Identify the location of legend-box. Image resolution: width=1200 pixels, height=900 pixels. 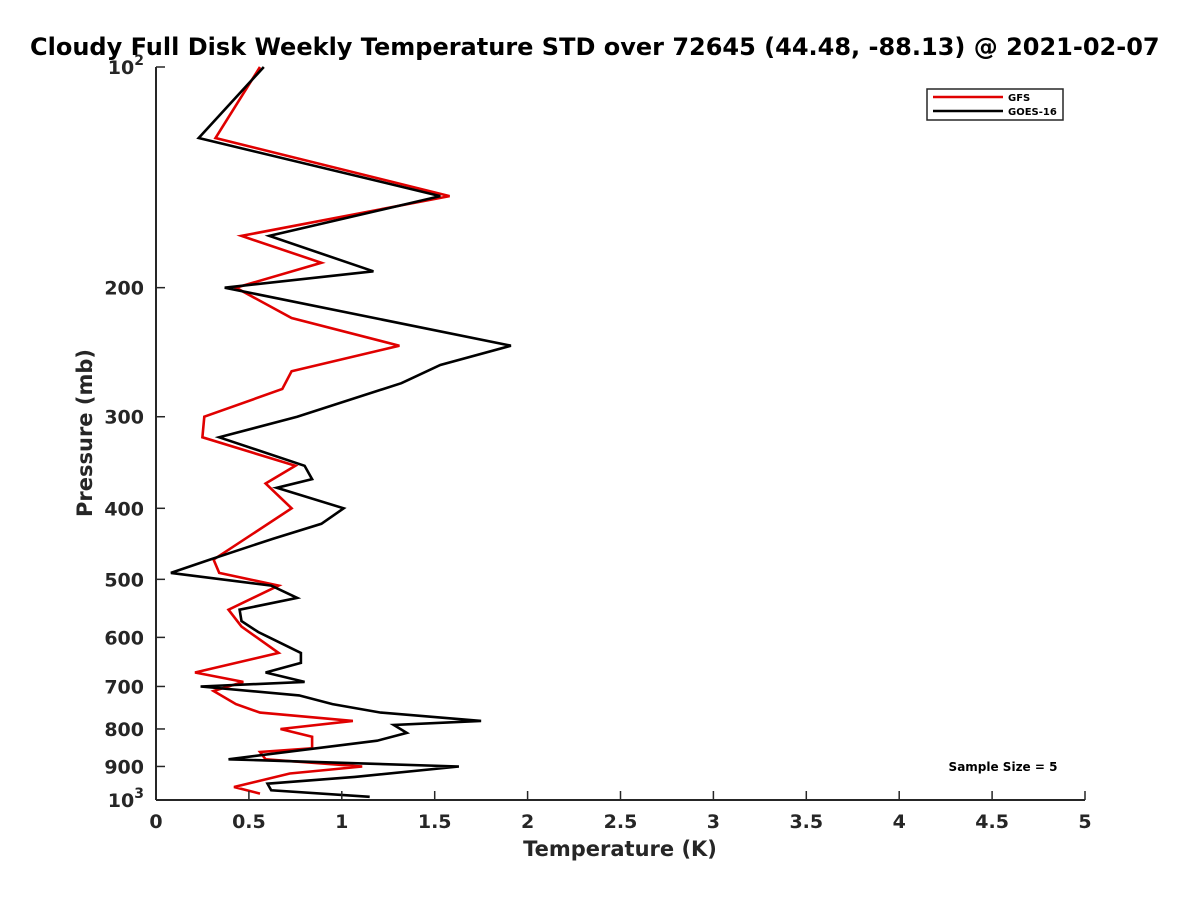
(995, 104).